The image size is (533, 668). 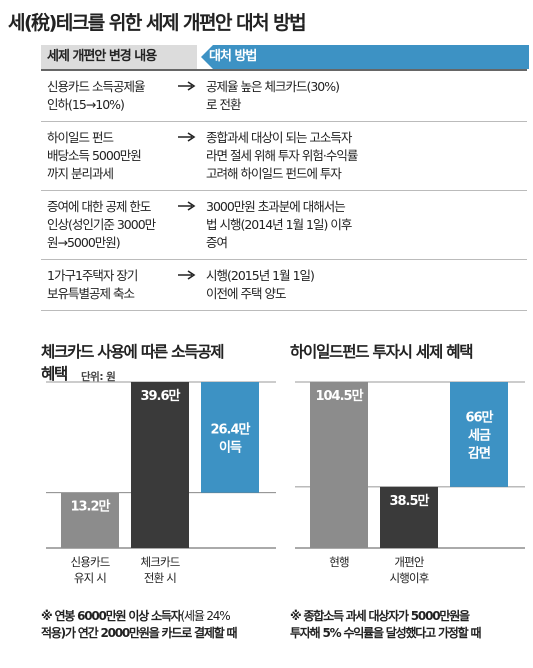 I want to click on table-header: 세제 개편안 변경 내용 대처 방법, so click(x=285, y=58).